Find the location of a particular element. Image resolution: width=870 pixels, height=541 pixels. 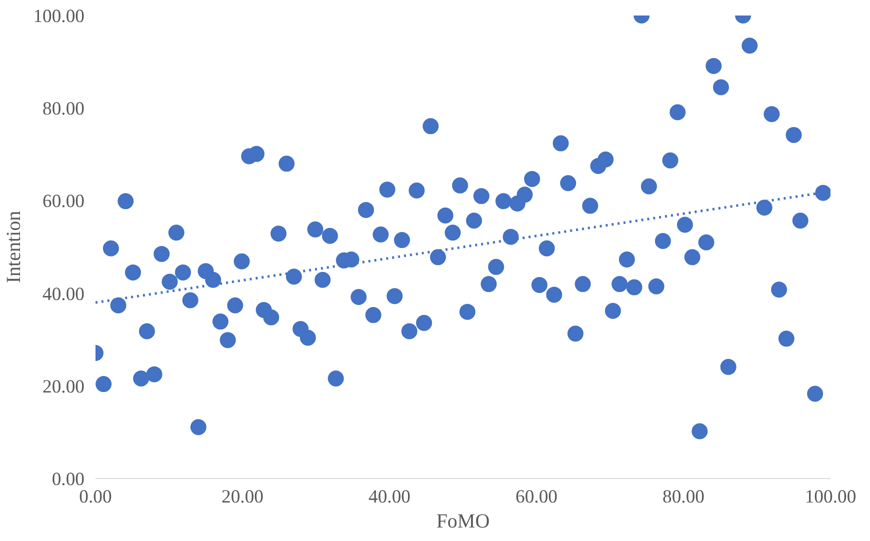

x-axis-title: FoMO is located at coordinates (463, 521).